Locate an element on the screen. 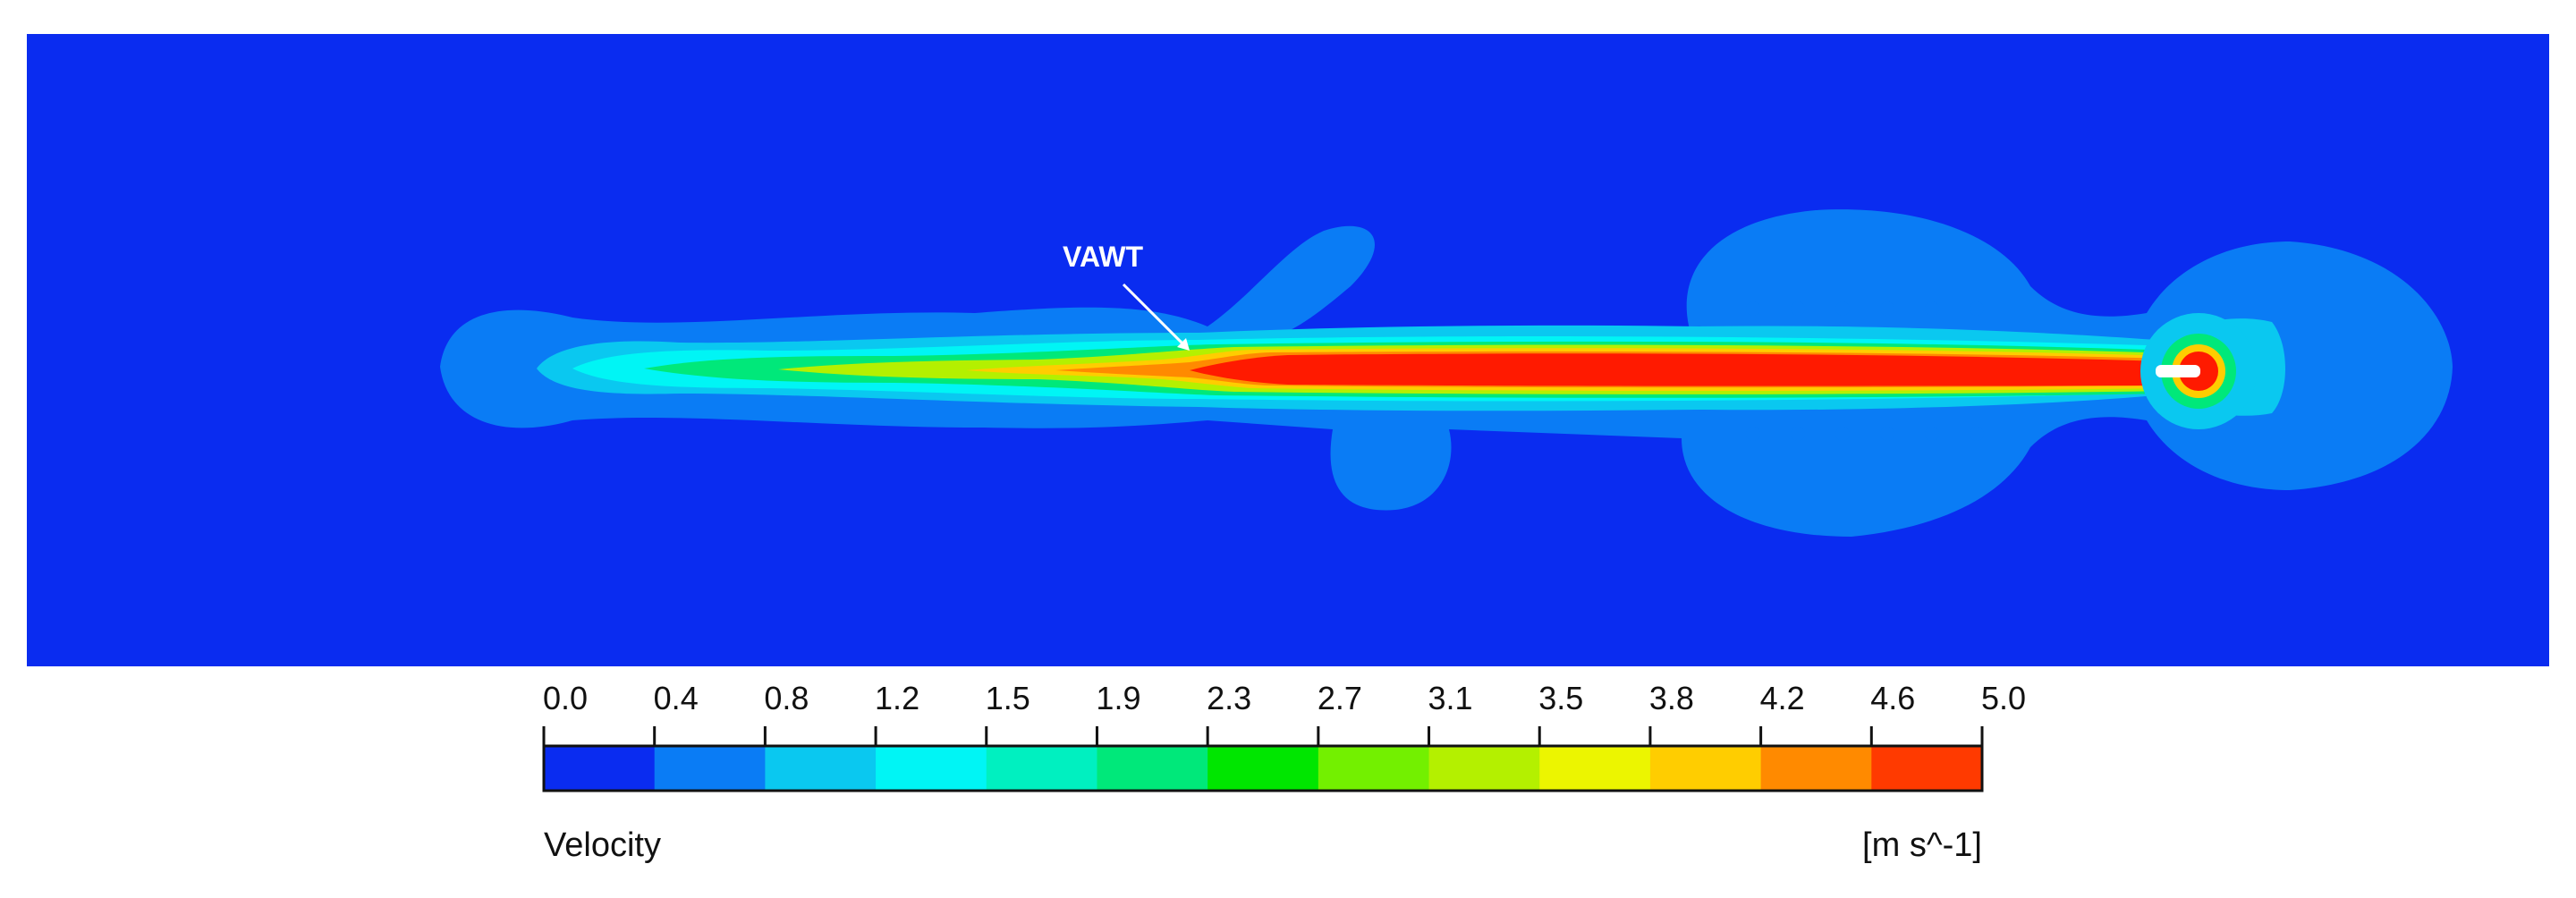 This screenshot has width=2576, height=898. legend-tick-label: 2.3 is located at coordinates (1229, 698).